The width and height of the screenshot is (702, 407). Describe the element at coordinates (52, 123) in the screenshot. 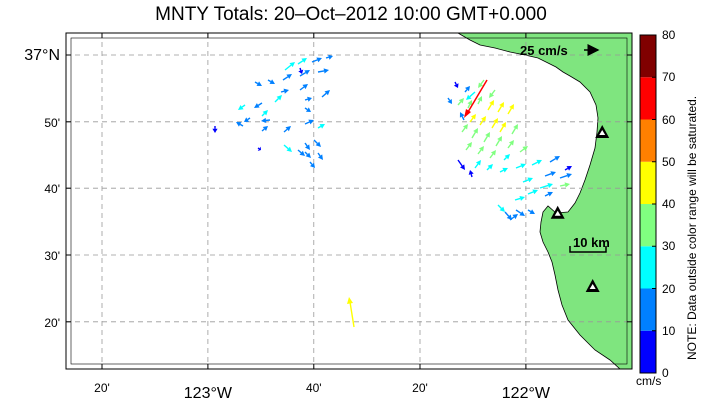

I see `lat-label: 50'` at that location.